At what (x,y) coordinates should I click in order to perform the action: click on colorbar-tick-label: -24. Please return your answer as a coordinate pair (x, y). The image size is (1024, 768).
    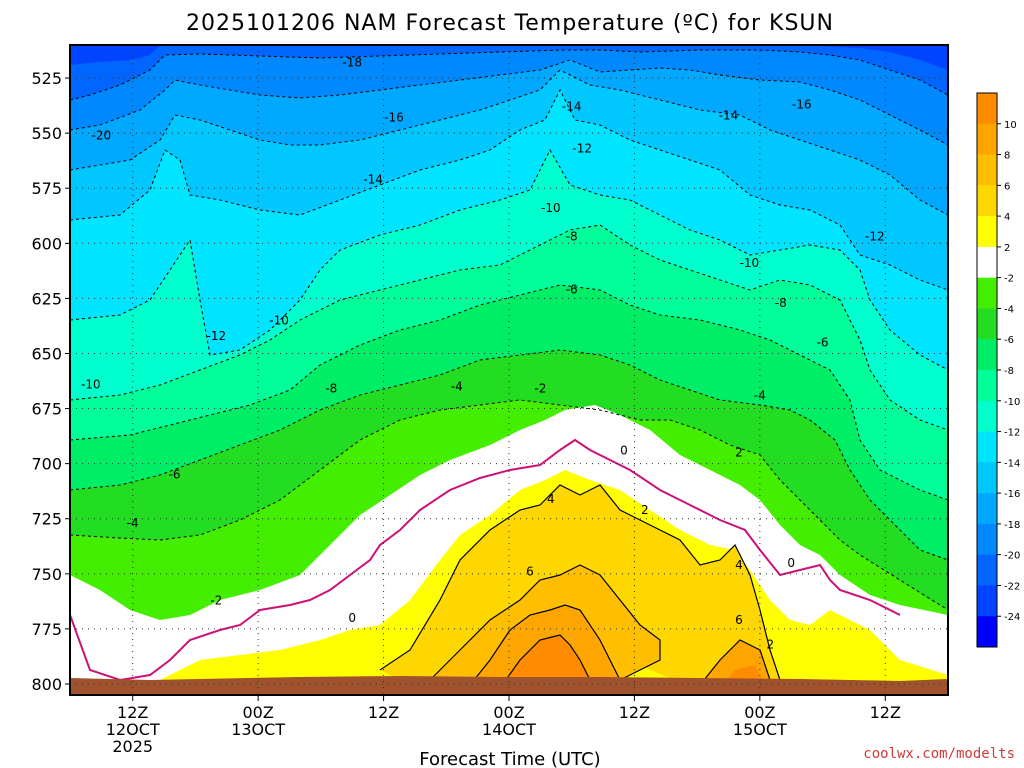
    Looking at the image, I should click on (1012, 617).